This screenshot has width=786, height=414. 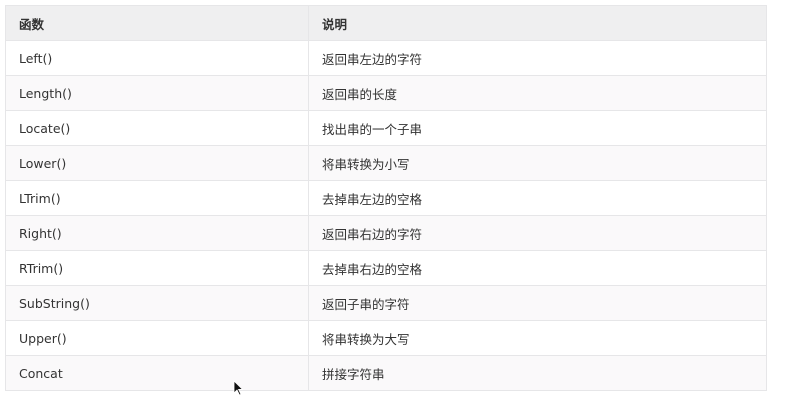 What do you see at coordinates (537, 58) in the screenshot?
I see `description-cell: 返回串左边的字符` at bounding box center [537, 58].